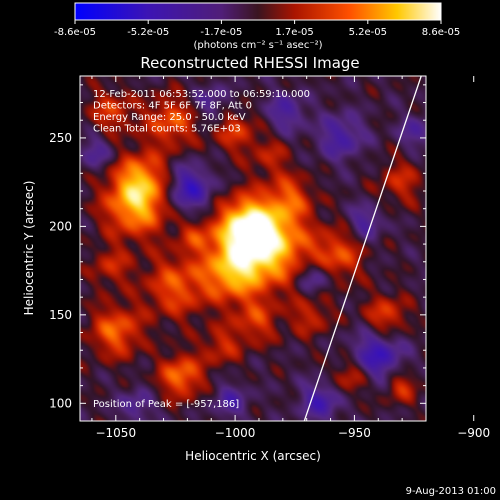  Describe the element at coordinates (29, 248) in the screenshot. I see `y-axis-label: Heliocentric Y (arcsec)` at that location.